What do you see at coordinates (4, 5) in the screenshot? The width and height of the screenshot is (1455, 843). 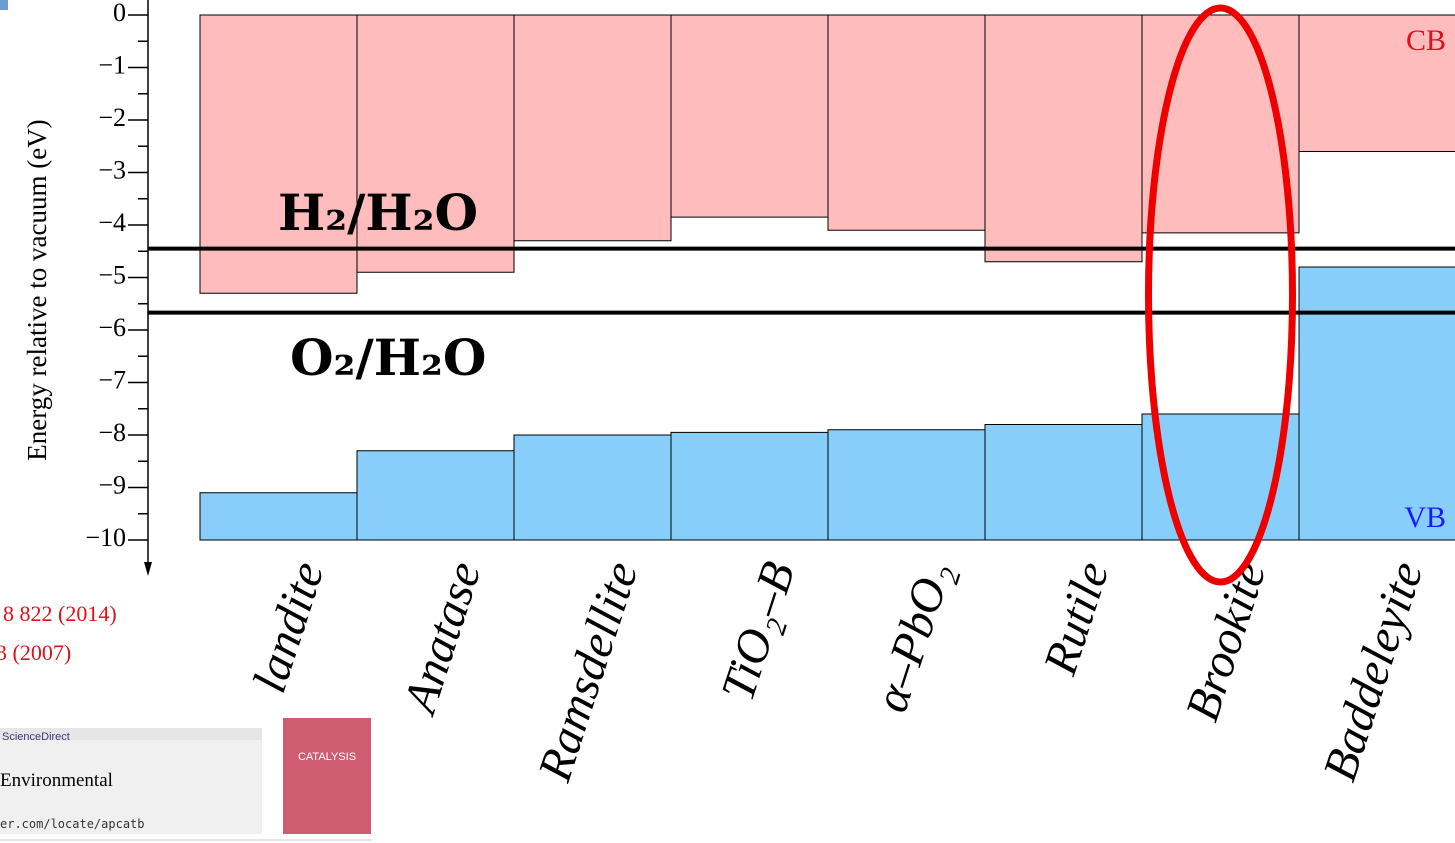 I see `corner-mark` at bounding box center [4, 5].